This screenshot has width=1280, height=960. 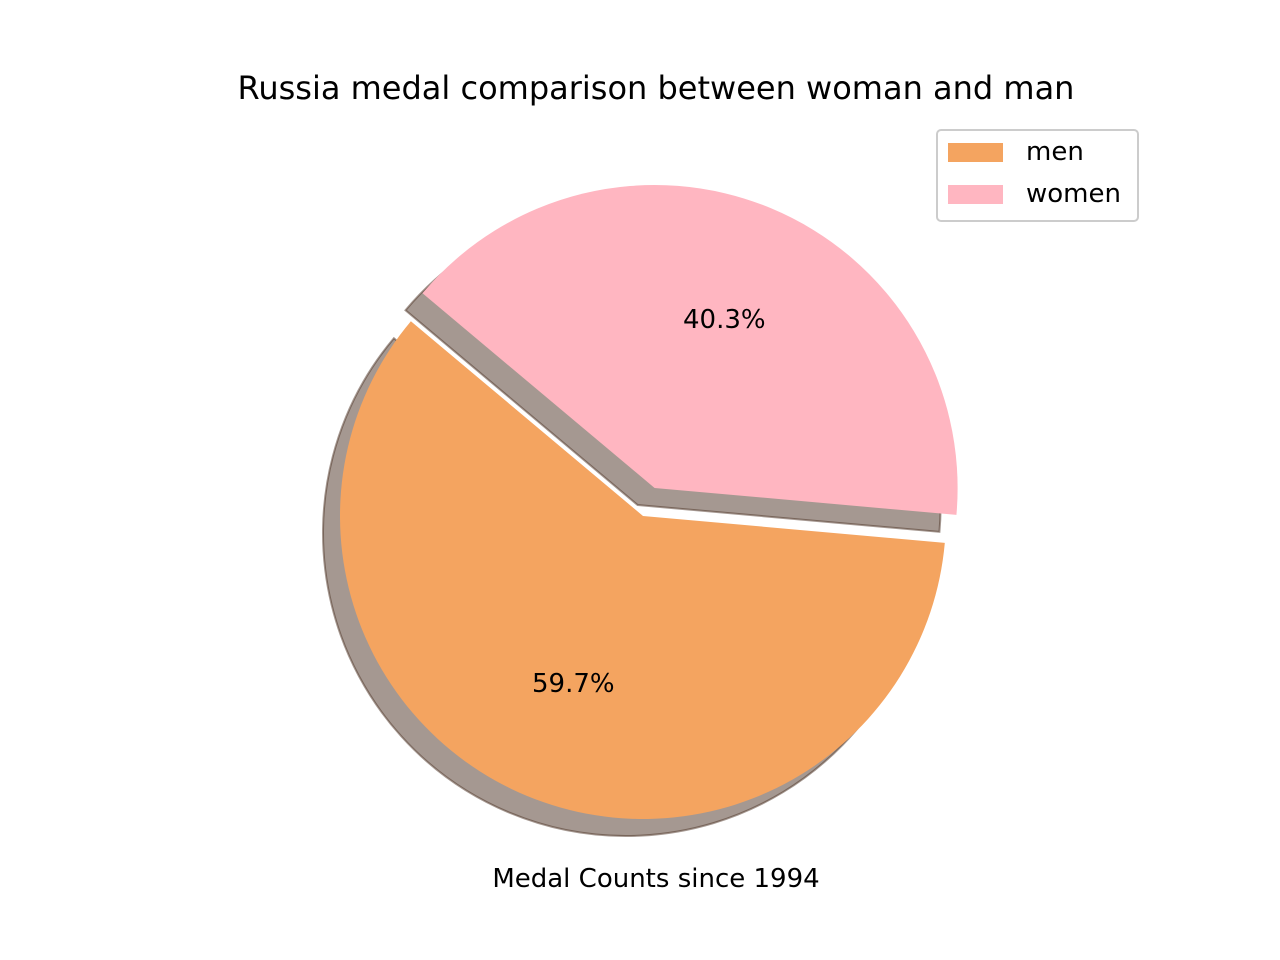 I want to click on slice-labels: 59.7% 40.3%, so click(x=649, y=502).